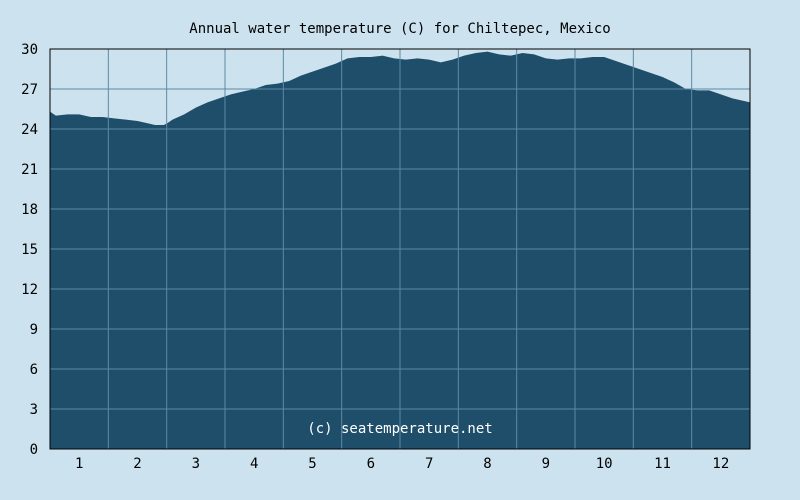 The height and width of the screenshot is (500, 800). What do you see at coordinates (137, 464) in the screenshot?
I see `x-tick-label: 2` at bounding box center [137, 464].